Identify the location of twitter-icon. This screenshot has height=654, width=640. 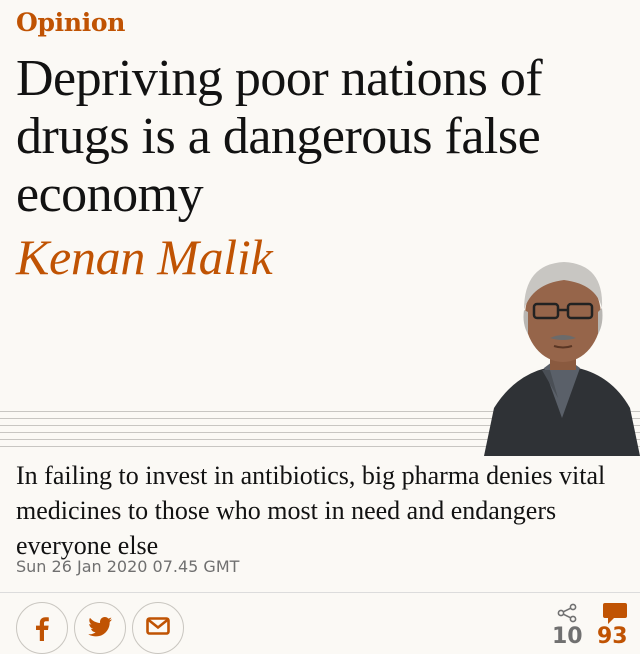
(100, 627).